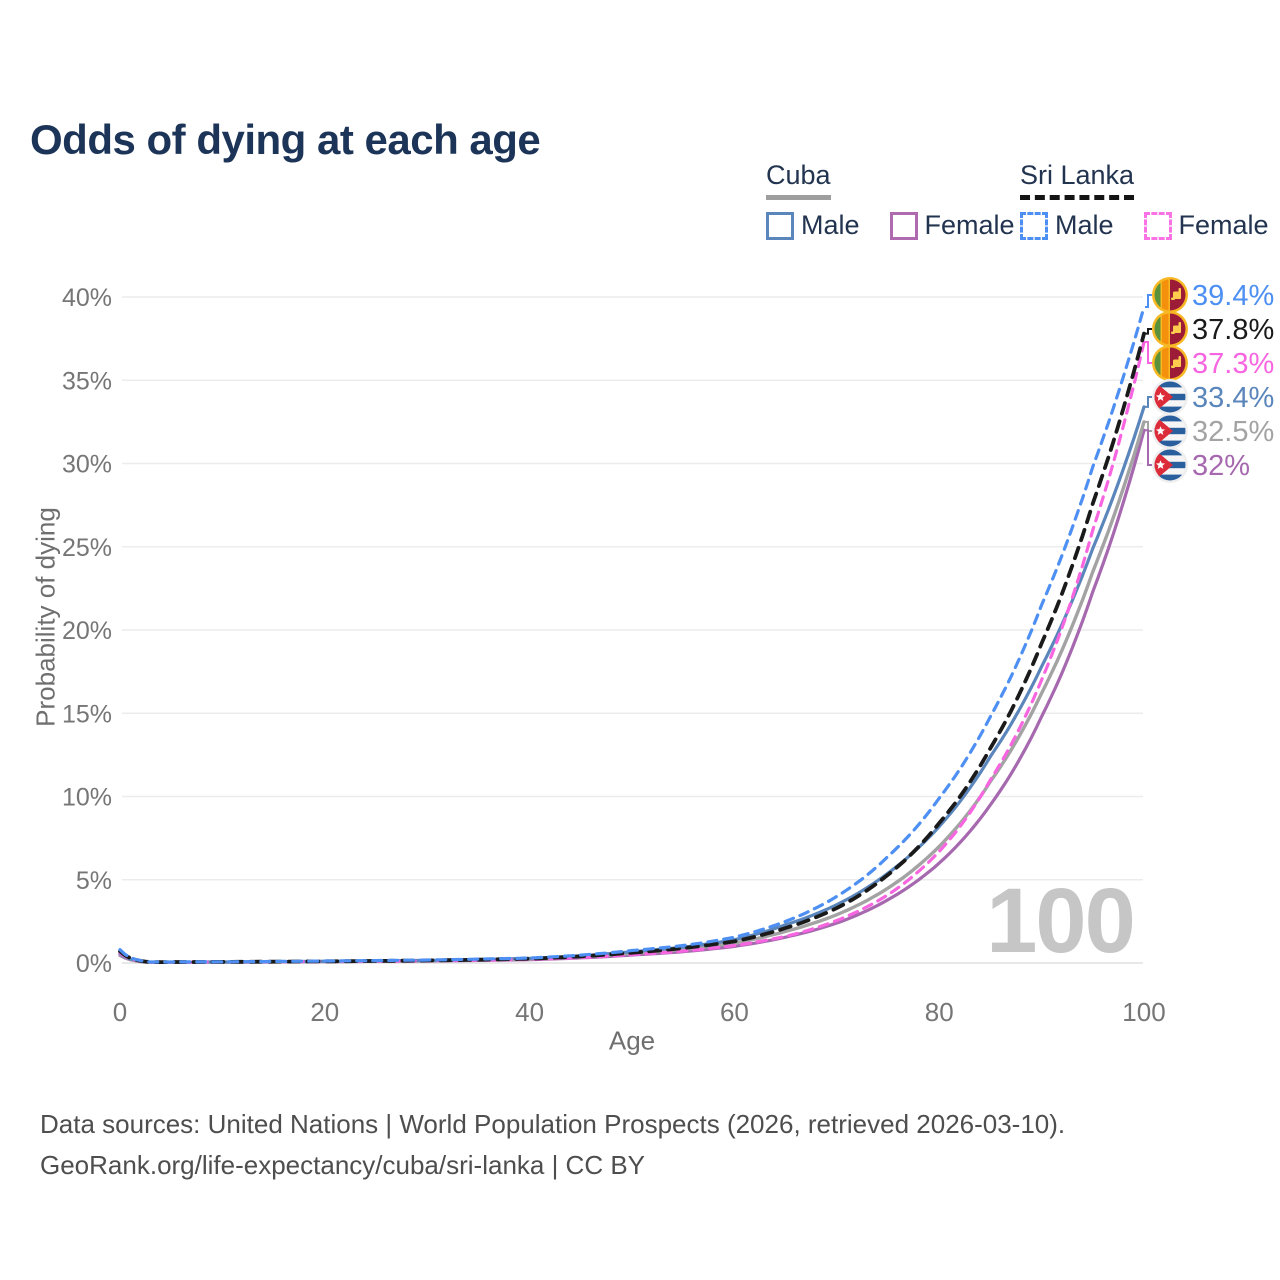  What do you see at coordinates (87, 798) in the screenshot?
I see `y-tick-label: 10%` at bounding box center [87, 798].